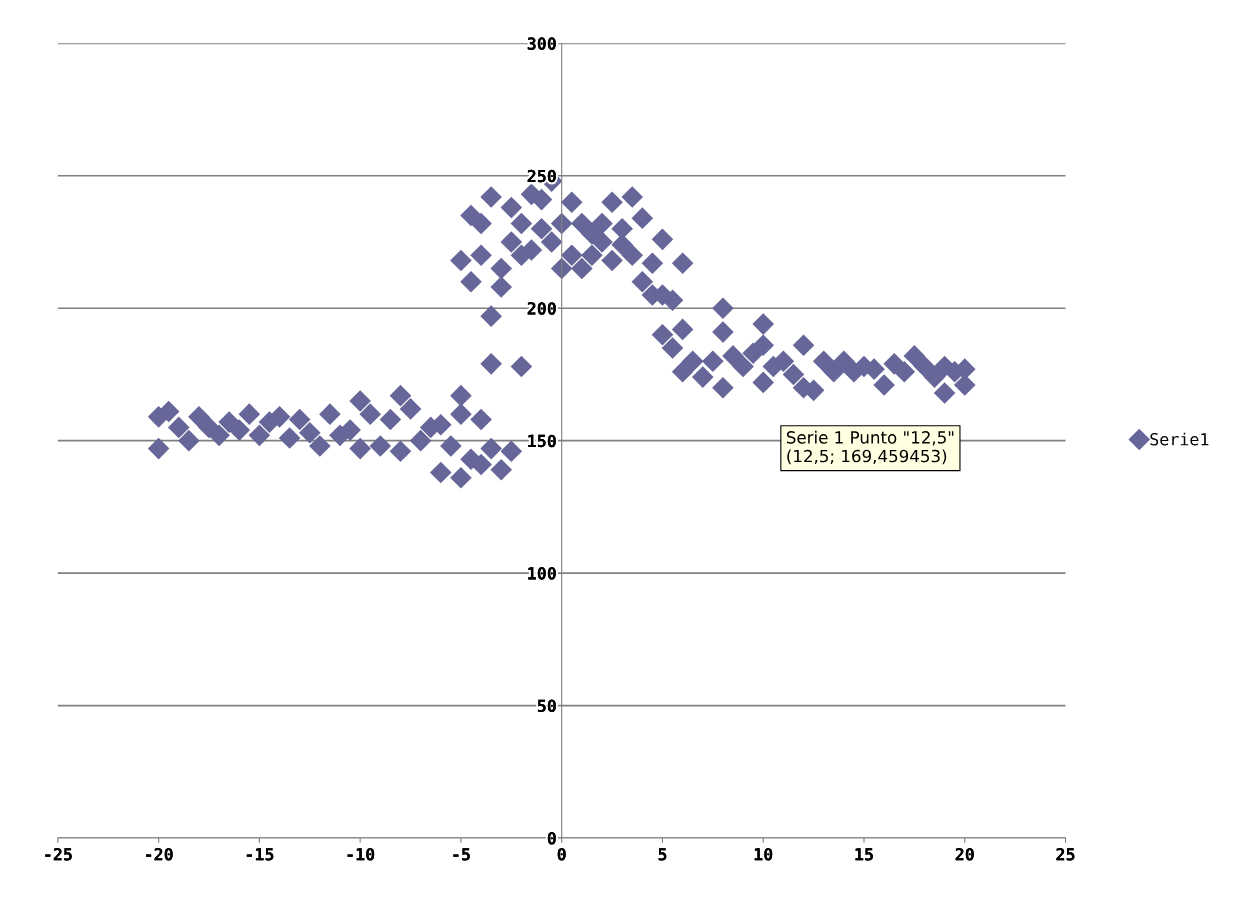 This screenshot has width=1258, height=903. What do you see at coordinates (662, 854) in the screenshot?
I see `x-tick-label: 5` at bounding box center [662, 854].